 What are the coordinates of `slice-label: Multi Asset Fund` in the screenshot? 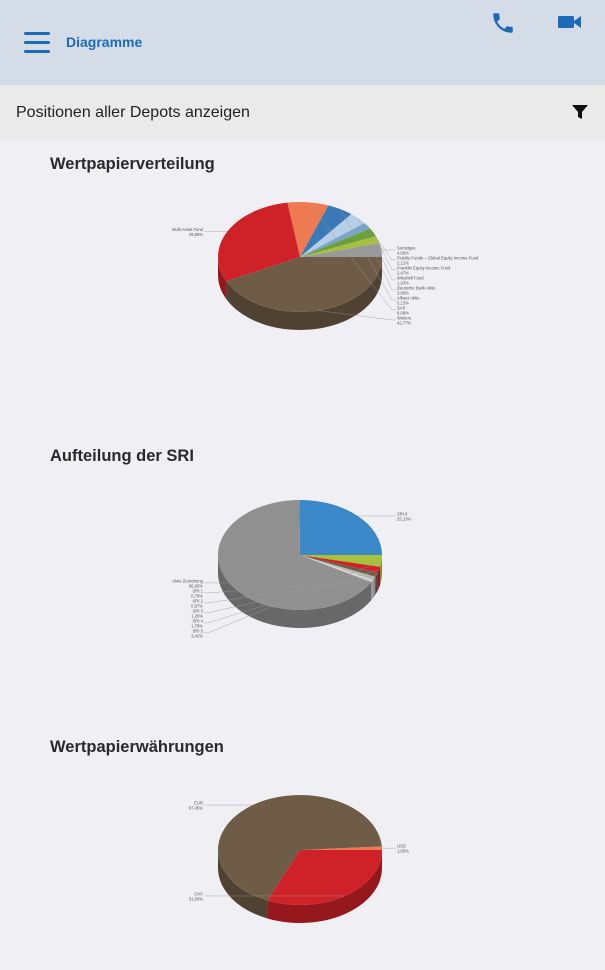 It's located at (188, 229).